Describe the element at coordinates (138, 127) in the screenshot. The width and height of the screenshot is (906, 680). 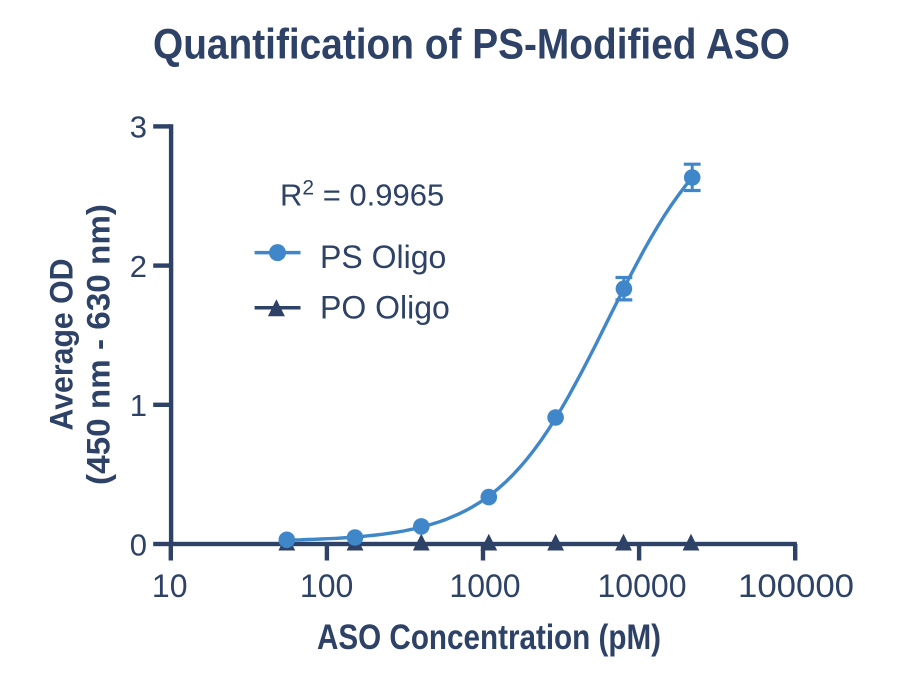
I see `svg-text: 3` at that location.